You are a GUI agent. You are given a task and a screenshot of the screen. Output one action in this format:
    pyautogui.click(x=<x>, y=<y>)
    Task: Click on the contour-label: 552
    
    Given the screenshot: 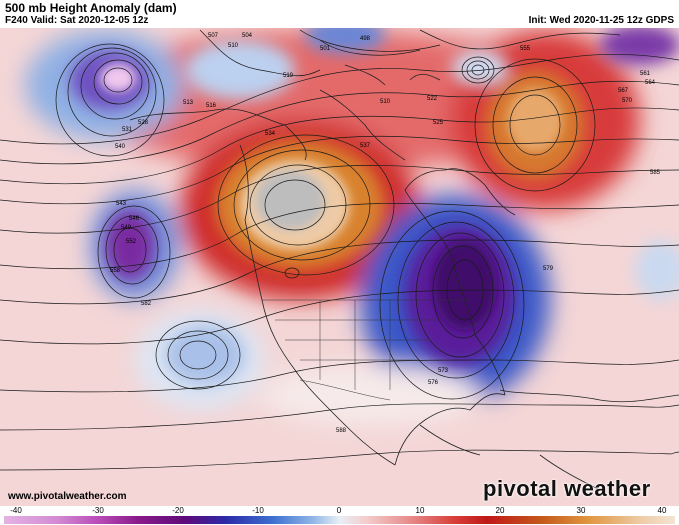 What is the action you would take?
    pyautogui.click(x=131, y=242)
    